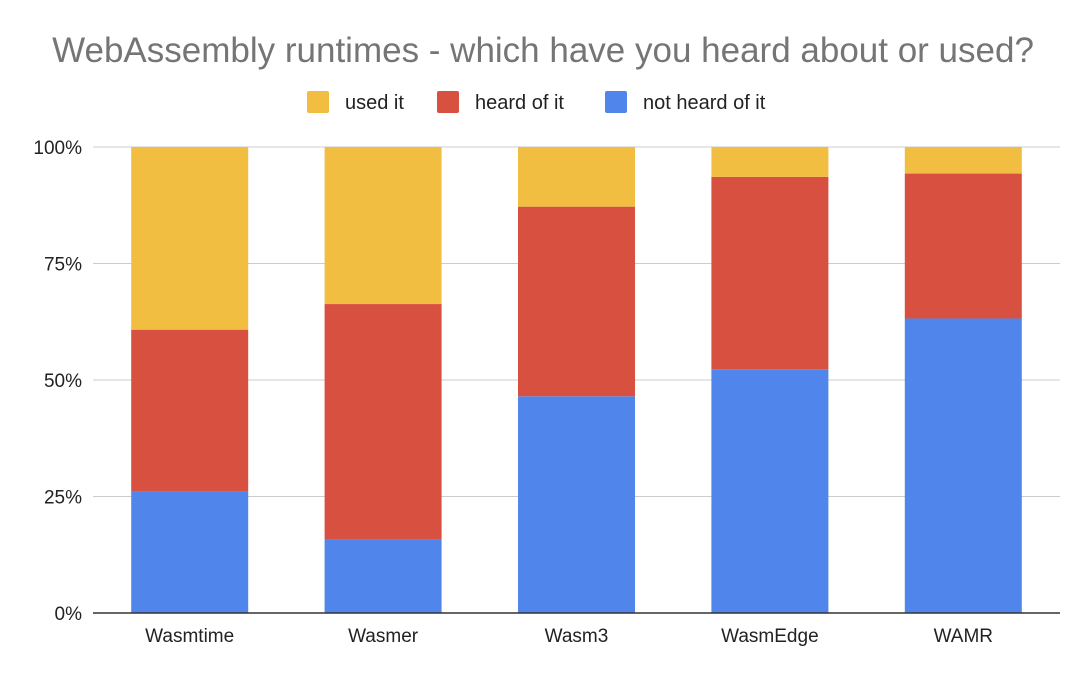  I want to click on legend-item: heard of it, so click(500, 102).